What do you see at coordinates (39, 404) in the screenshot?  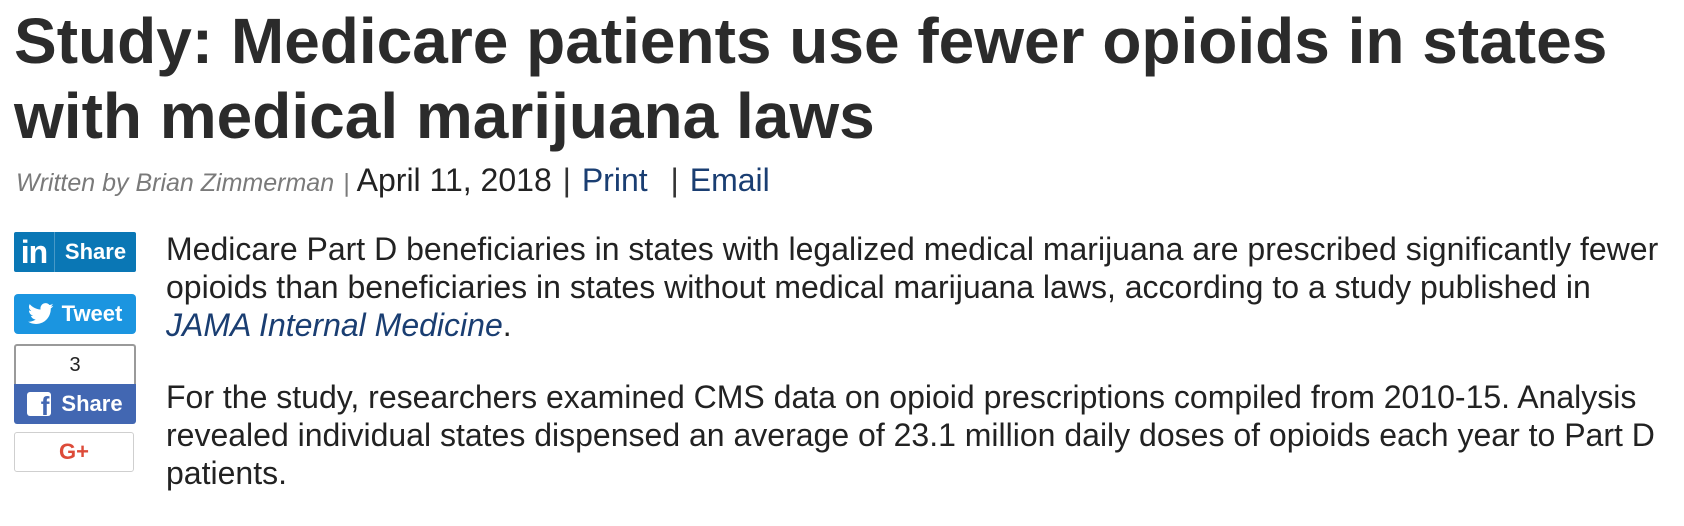 I see `facebook-icon: f` at bounding box center [39, 404].